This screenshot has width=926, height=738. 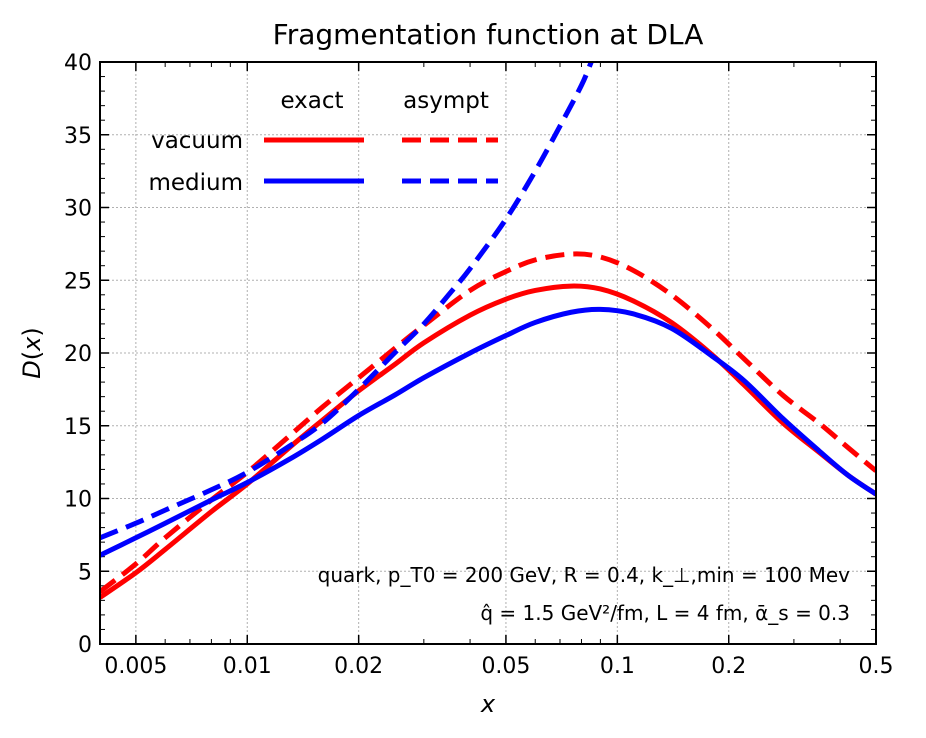 I want to click on y-tick-label: 0, so click(x=85, y=645).